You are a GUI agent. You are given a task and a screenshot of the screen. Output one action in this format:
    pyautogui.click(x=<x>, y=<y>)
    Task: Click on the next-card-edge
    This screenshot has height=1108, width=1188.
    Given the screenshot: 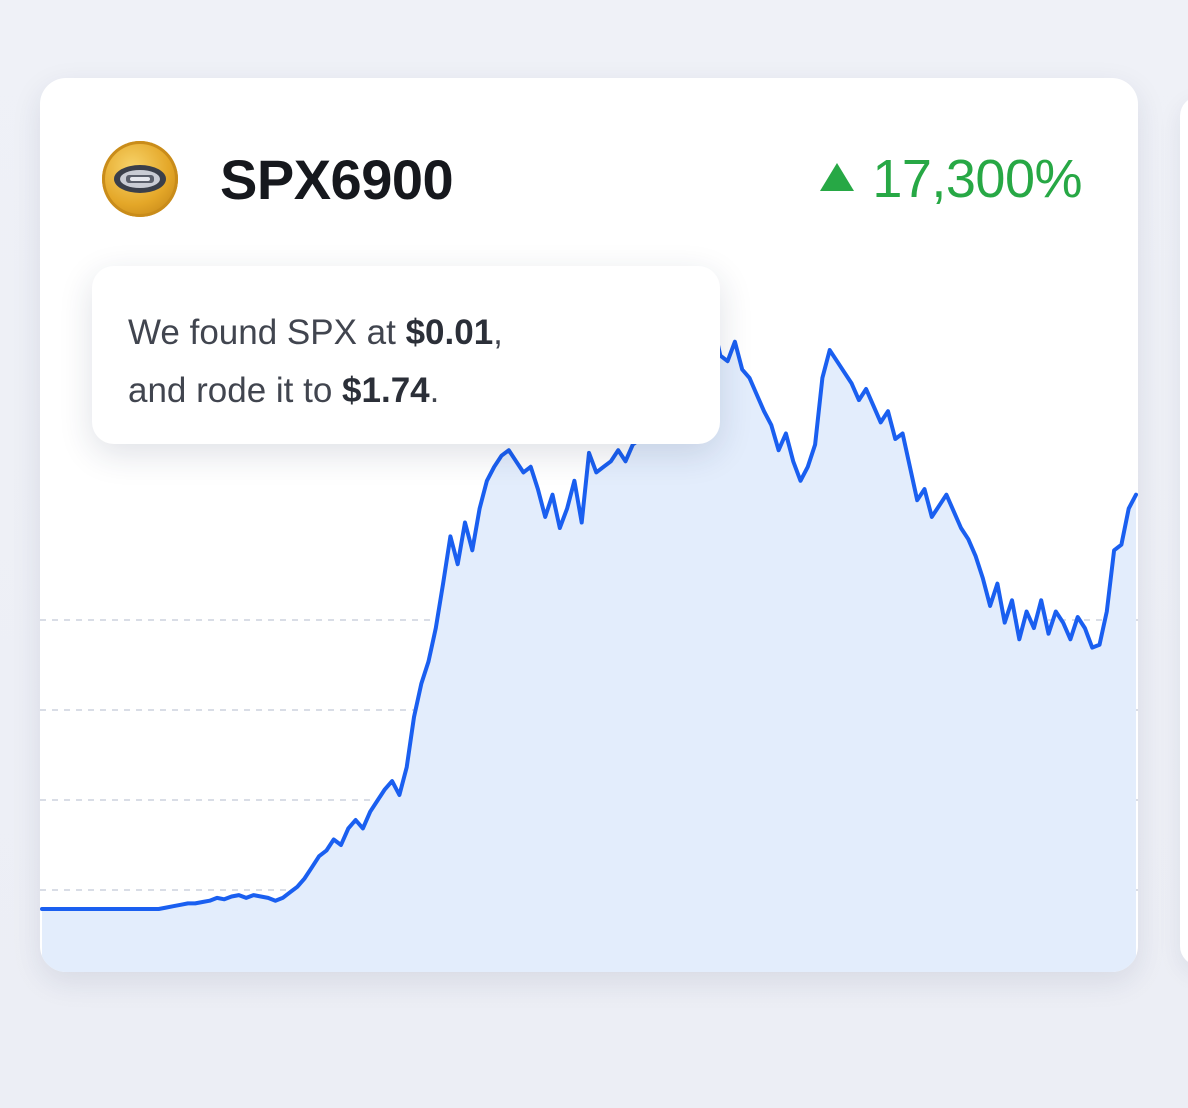 What is the action you would take?
    pyautogui.click(x=1184, y=531)
    